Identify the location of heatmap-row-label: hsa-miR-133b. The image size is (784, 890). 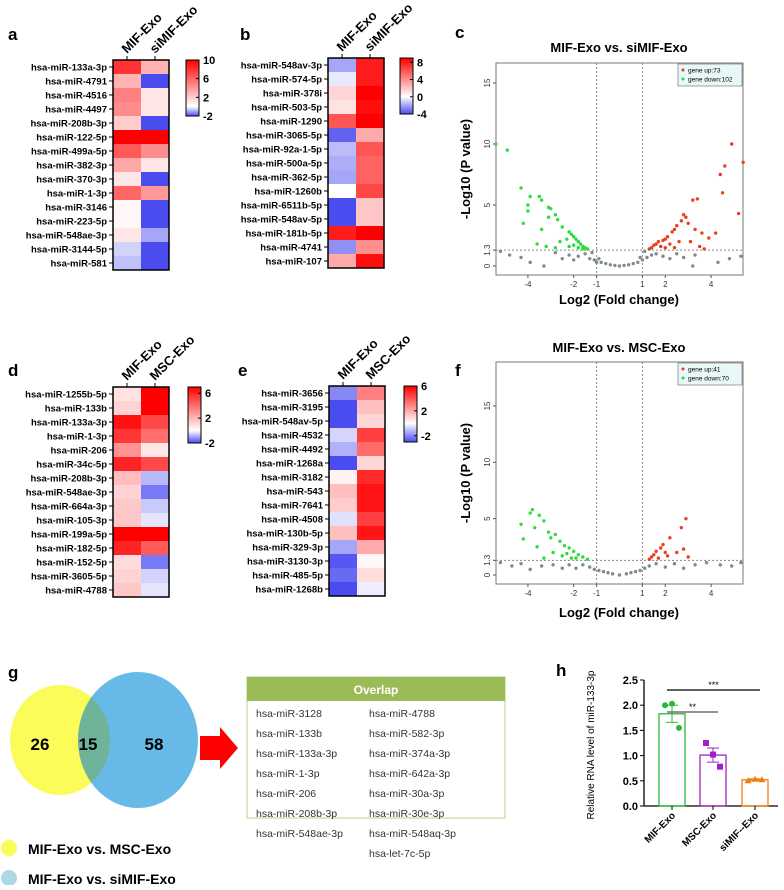
(76, 409).